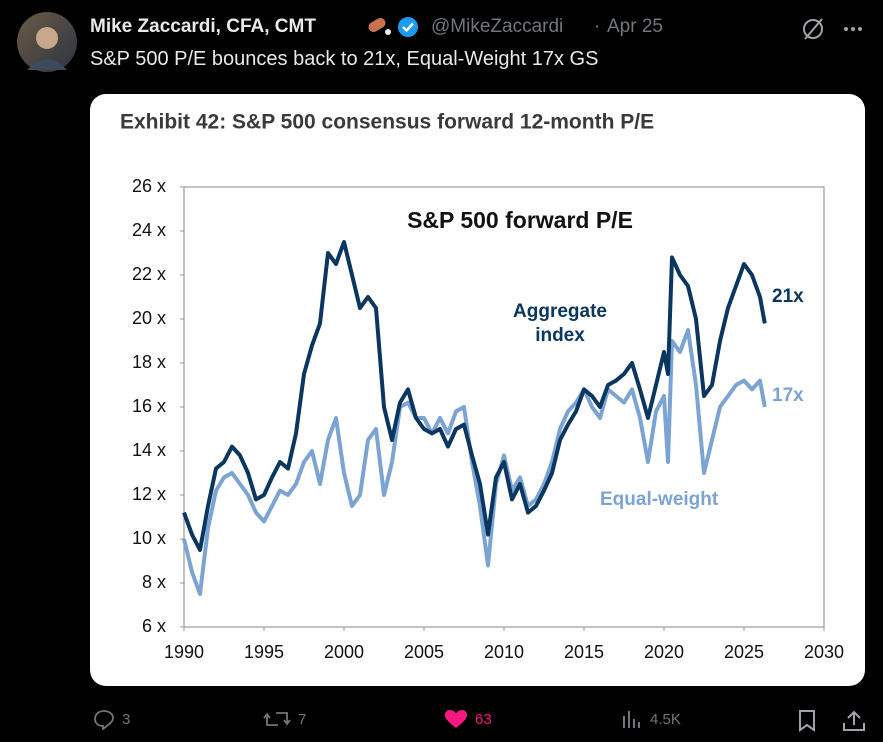 This screenshot has height=742, width=883. Describe the element at coordinates (149, 494) in the screenshot. I see `y-tick-label: 12 x` at that location.